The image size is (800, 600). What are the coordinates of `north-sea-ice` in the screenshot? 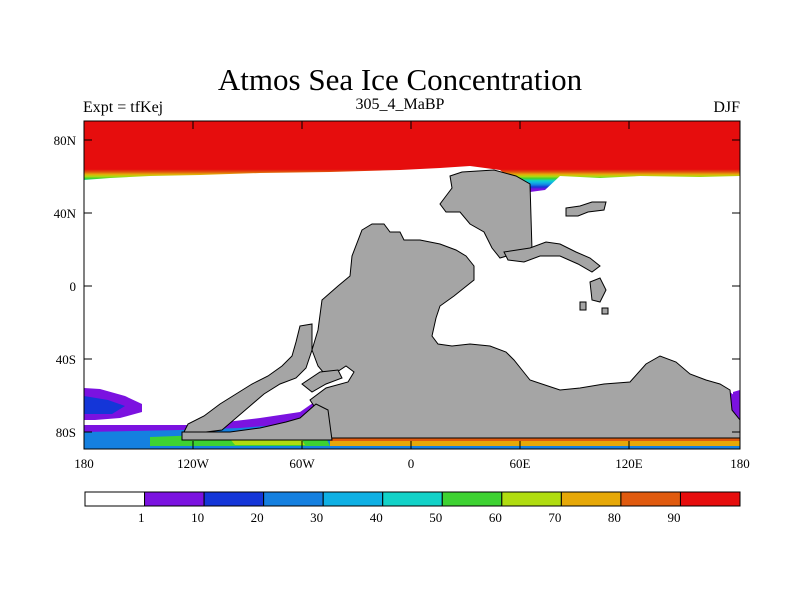 It's located at (412, 156).